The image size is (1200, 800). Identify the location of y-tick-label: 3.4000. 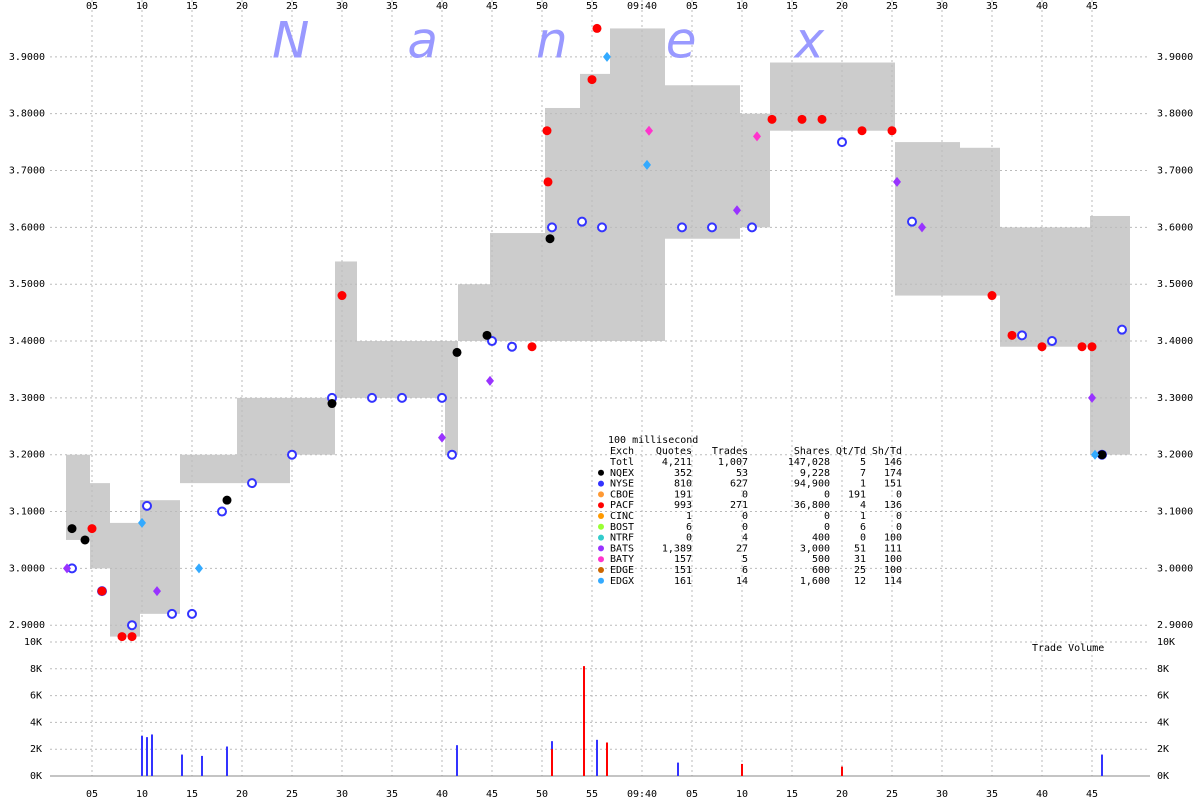
(27, 341).